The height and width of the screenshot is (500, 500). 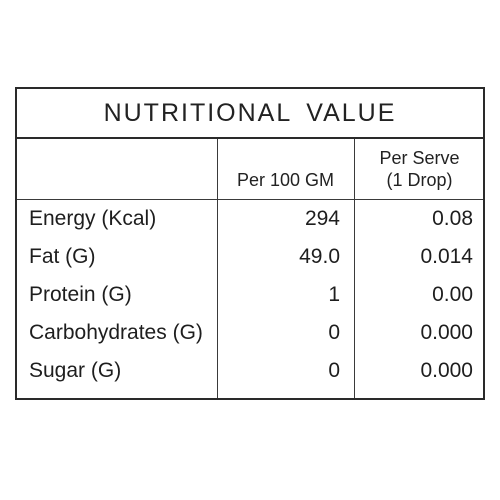 What do you see at coordinates (452, 294) in the screenshot?
I see `per-serve-value: 0.00` at bounding box center [452, 294].